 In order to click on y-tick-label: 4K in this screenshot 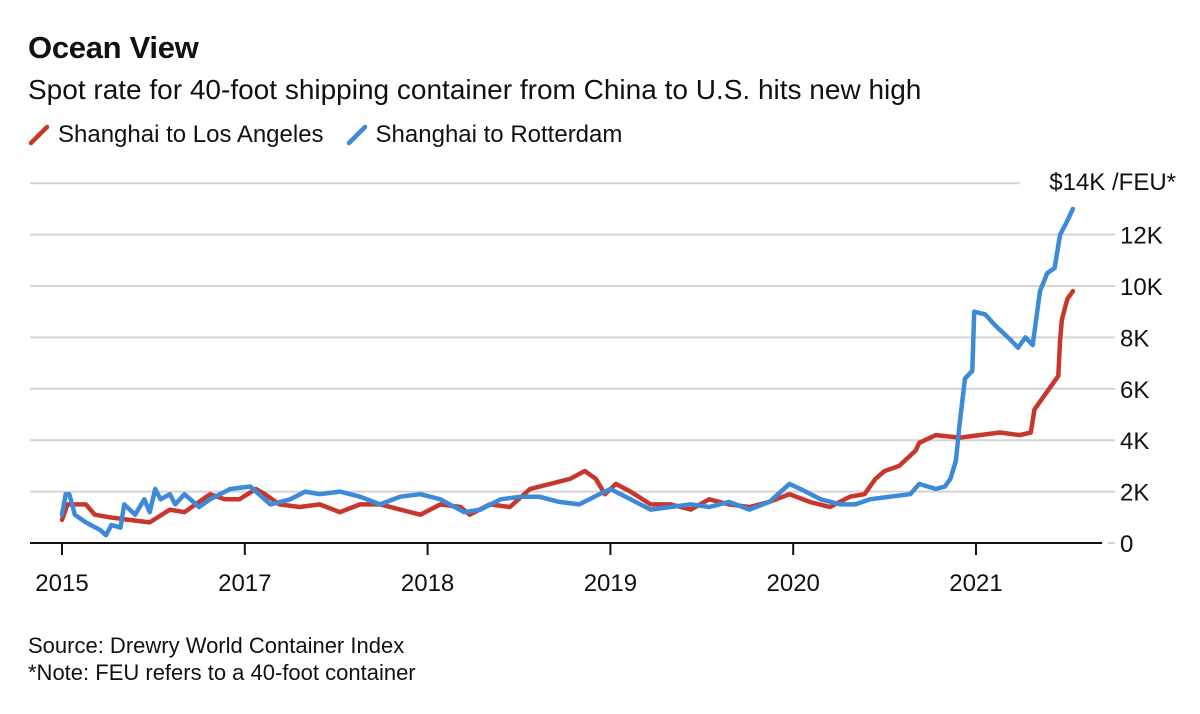, I will do `click(1134, 441)`.